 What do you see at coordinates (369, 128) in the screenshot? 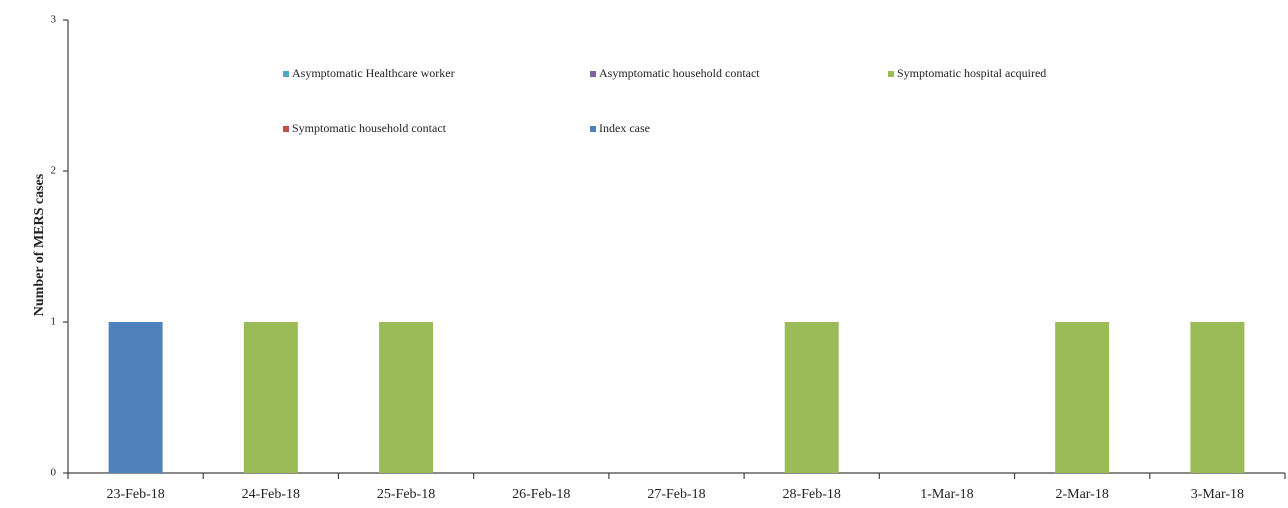
I see `legend-label: Symptomatic household contact` at bounding box center [369, 128].